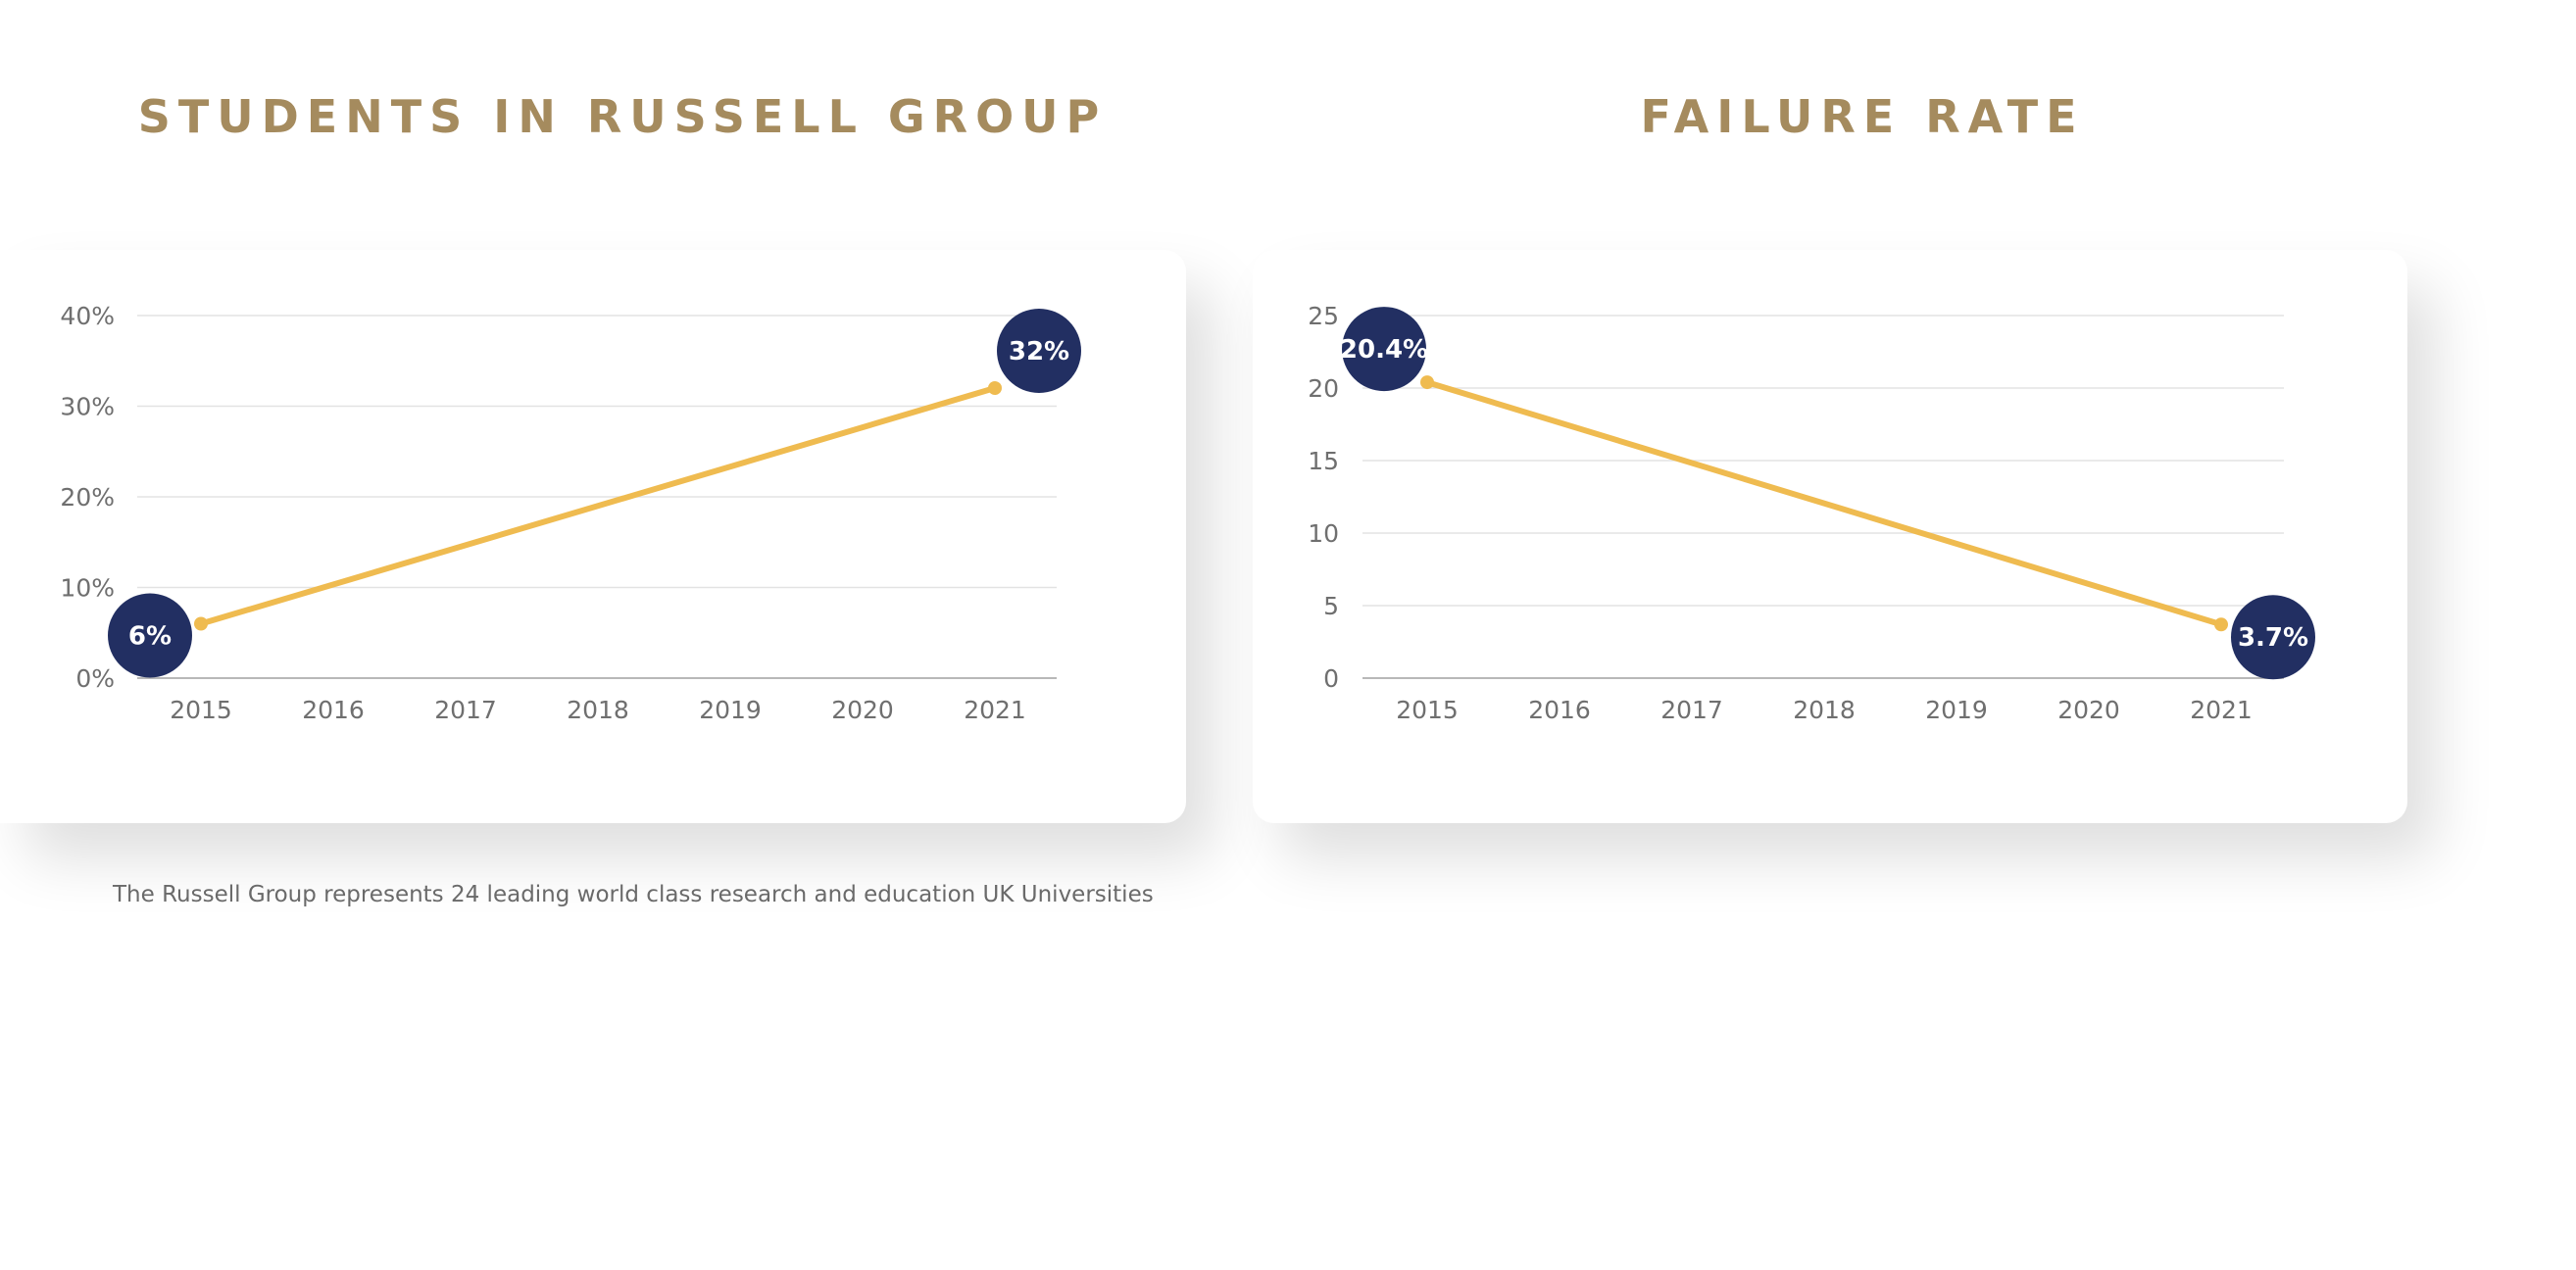  Describe the element at coordinates (87, 407) in the screenshot. I see `y-tick-label: 30%` at that location.